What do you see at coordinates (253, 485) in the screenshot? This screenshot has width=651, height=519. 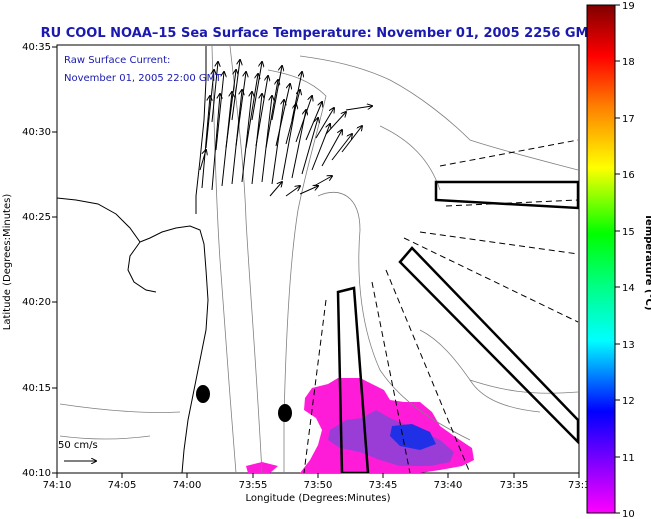 I see `x-tick-label: 73:55` at bounding box center [253, 485].